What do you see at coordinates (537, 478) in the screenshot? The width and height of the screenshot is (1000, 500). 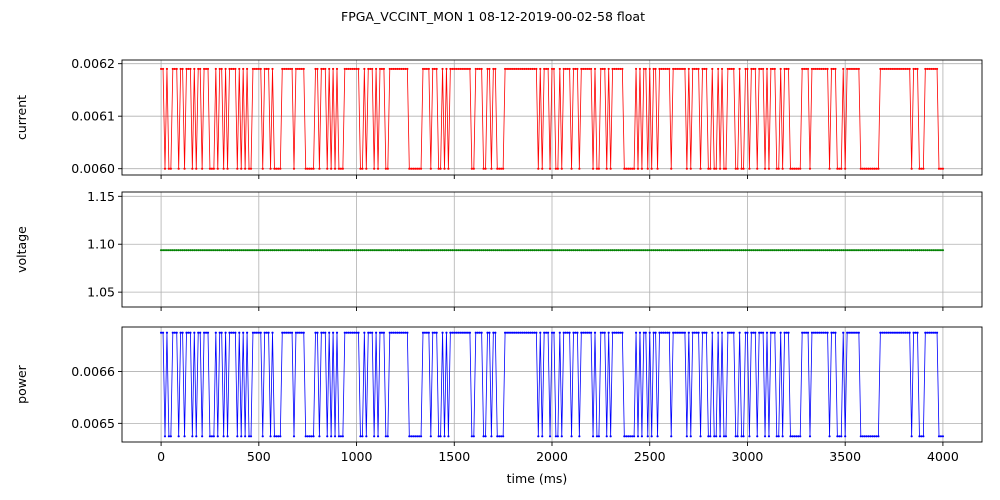 I see `x-axis-label: time (ms)` at bounding box center [537, 478].